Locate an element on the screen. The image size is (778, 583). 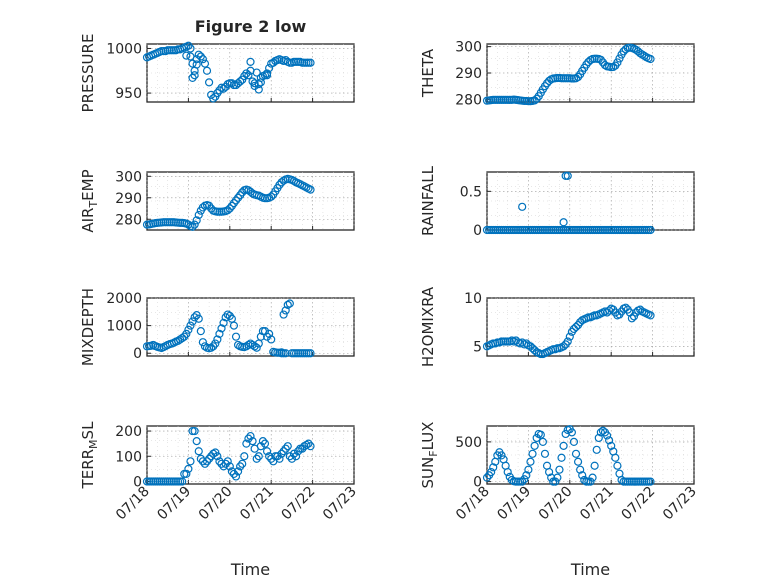
subplot-5: 0 1000 2000 MIXDEPTH is located at coordinates (217, 327).